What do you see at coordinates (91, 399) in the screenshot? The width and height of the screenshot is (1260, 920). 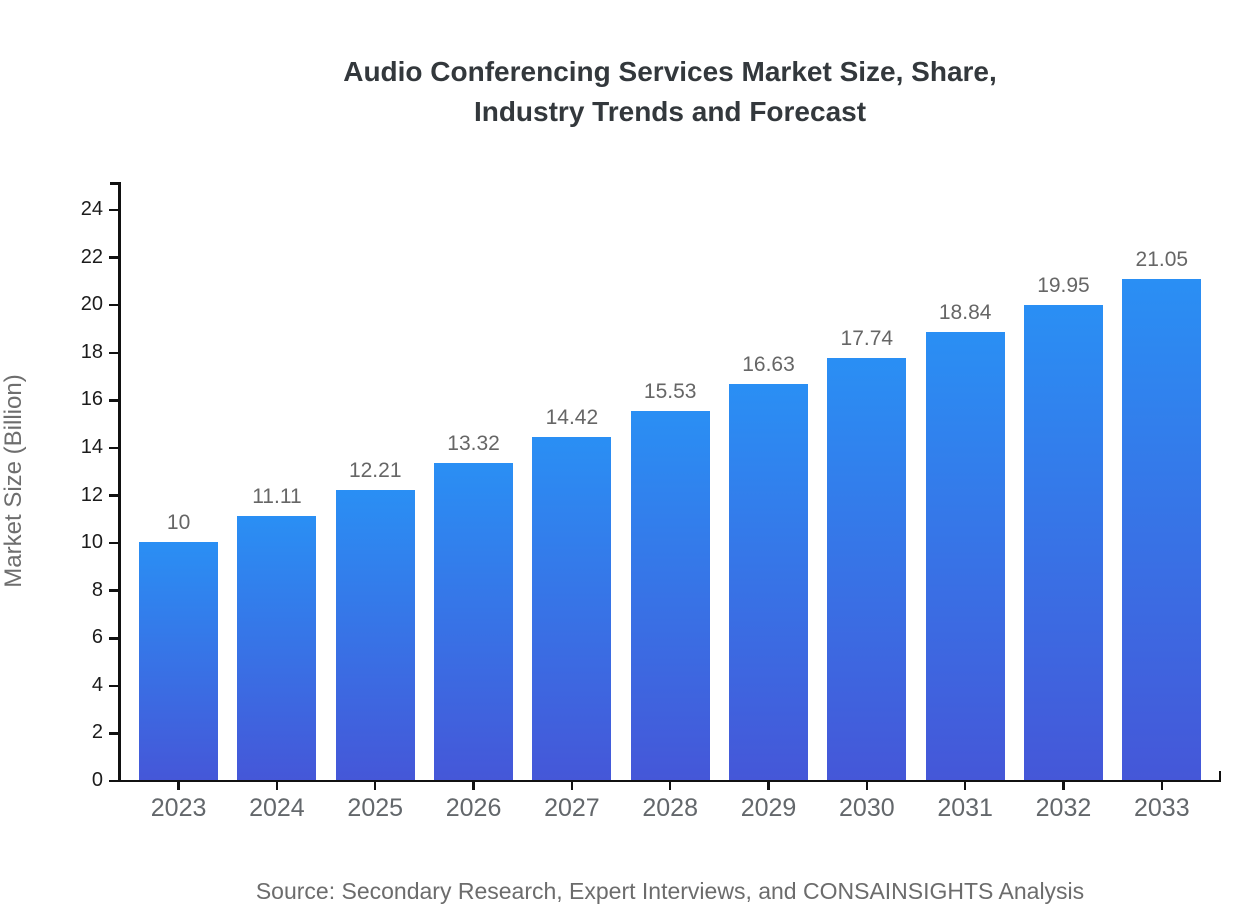 I see `y-tick-label: 16` at bounding box center [91, 399].